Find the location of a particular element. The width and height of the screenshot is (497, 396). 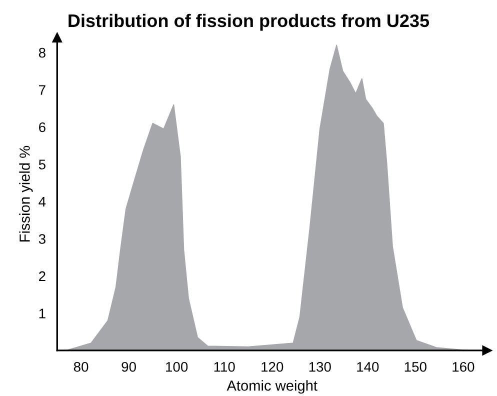

x-tick-label: 160 is located at coordinates (463, 367).